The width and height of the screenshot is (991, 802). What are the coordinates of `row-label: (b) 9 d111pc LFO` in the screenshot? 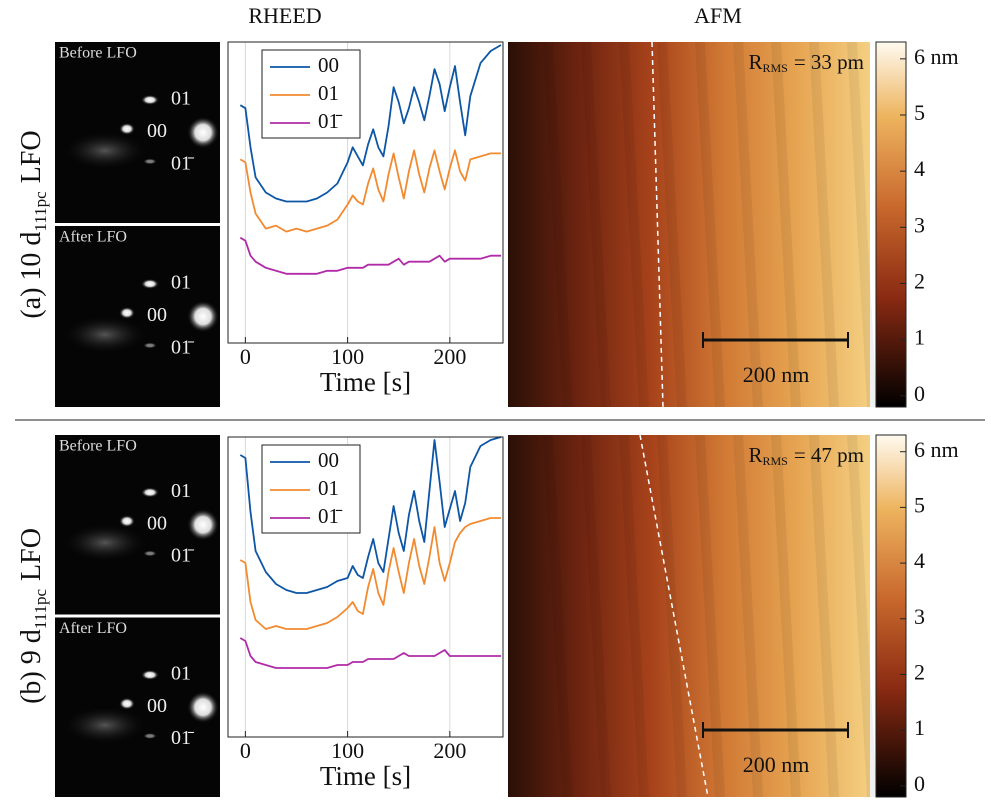 It's located at (32, 616).